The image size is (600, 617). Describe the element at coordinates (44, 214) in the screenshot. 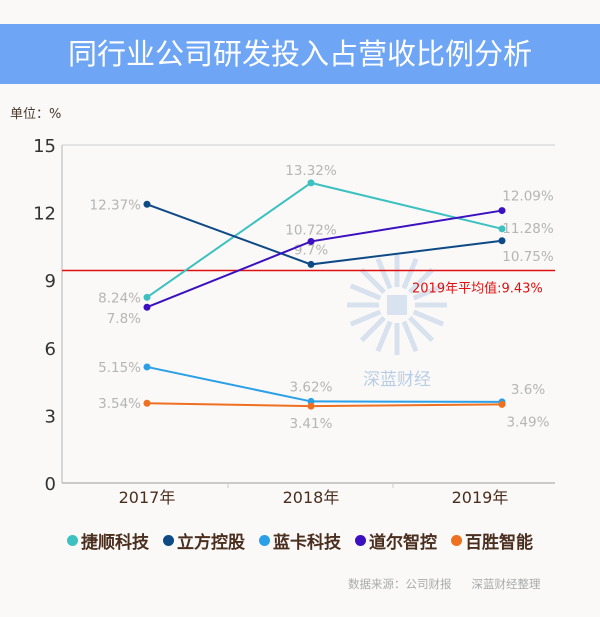

I see `y-tick-label: 12` at that location.